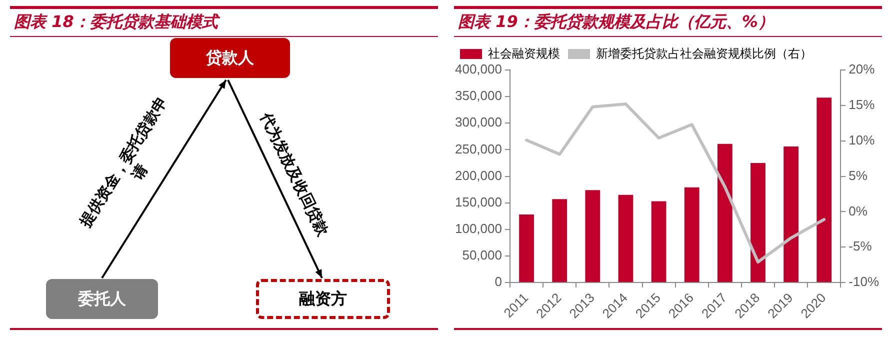 Image resolution: width=890 pixels, height=352 pixels. What do you see at coordinates (478, 122) in the screenshot?
I see `y-tick-label: 300,000` at bounding box center [478, 122].